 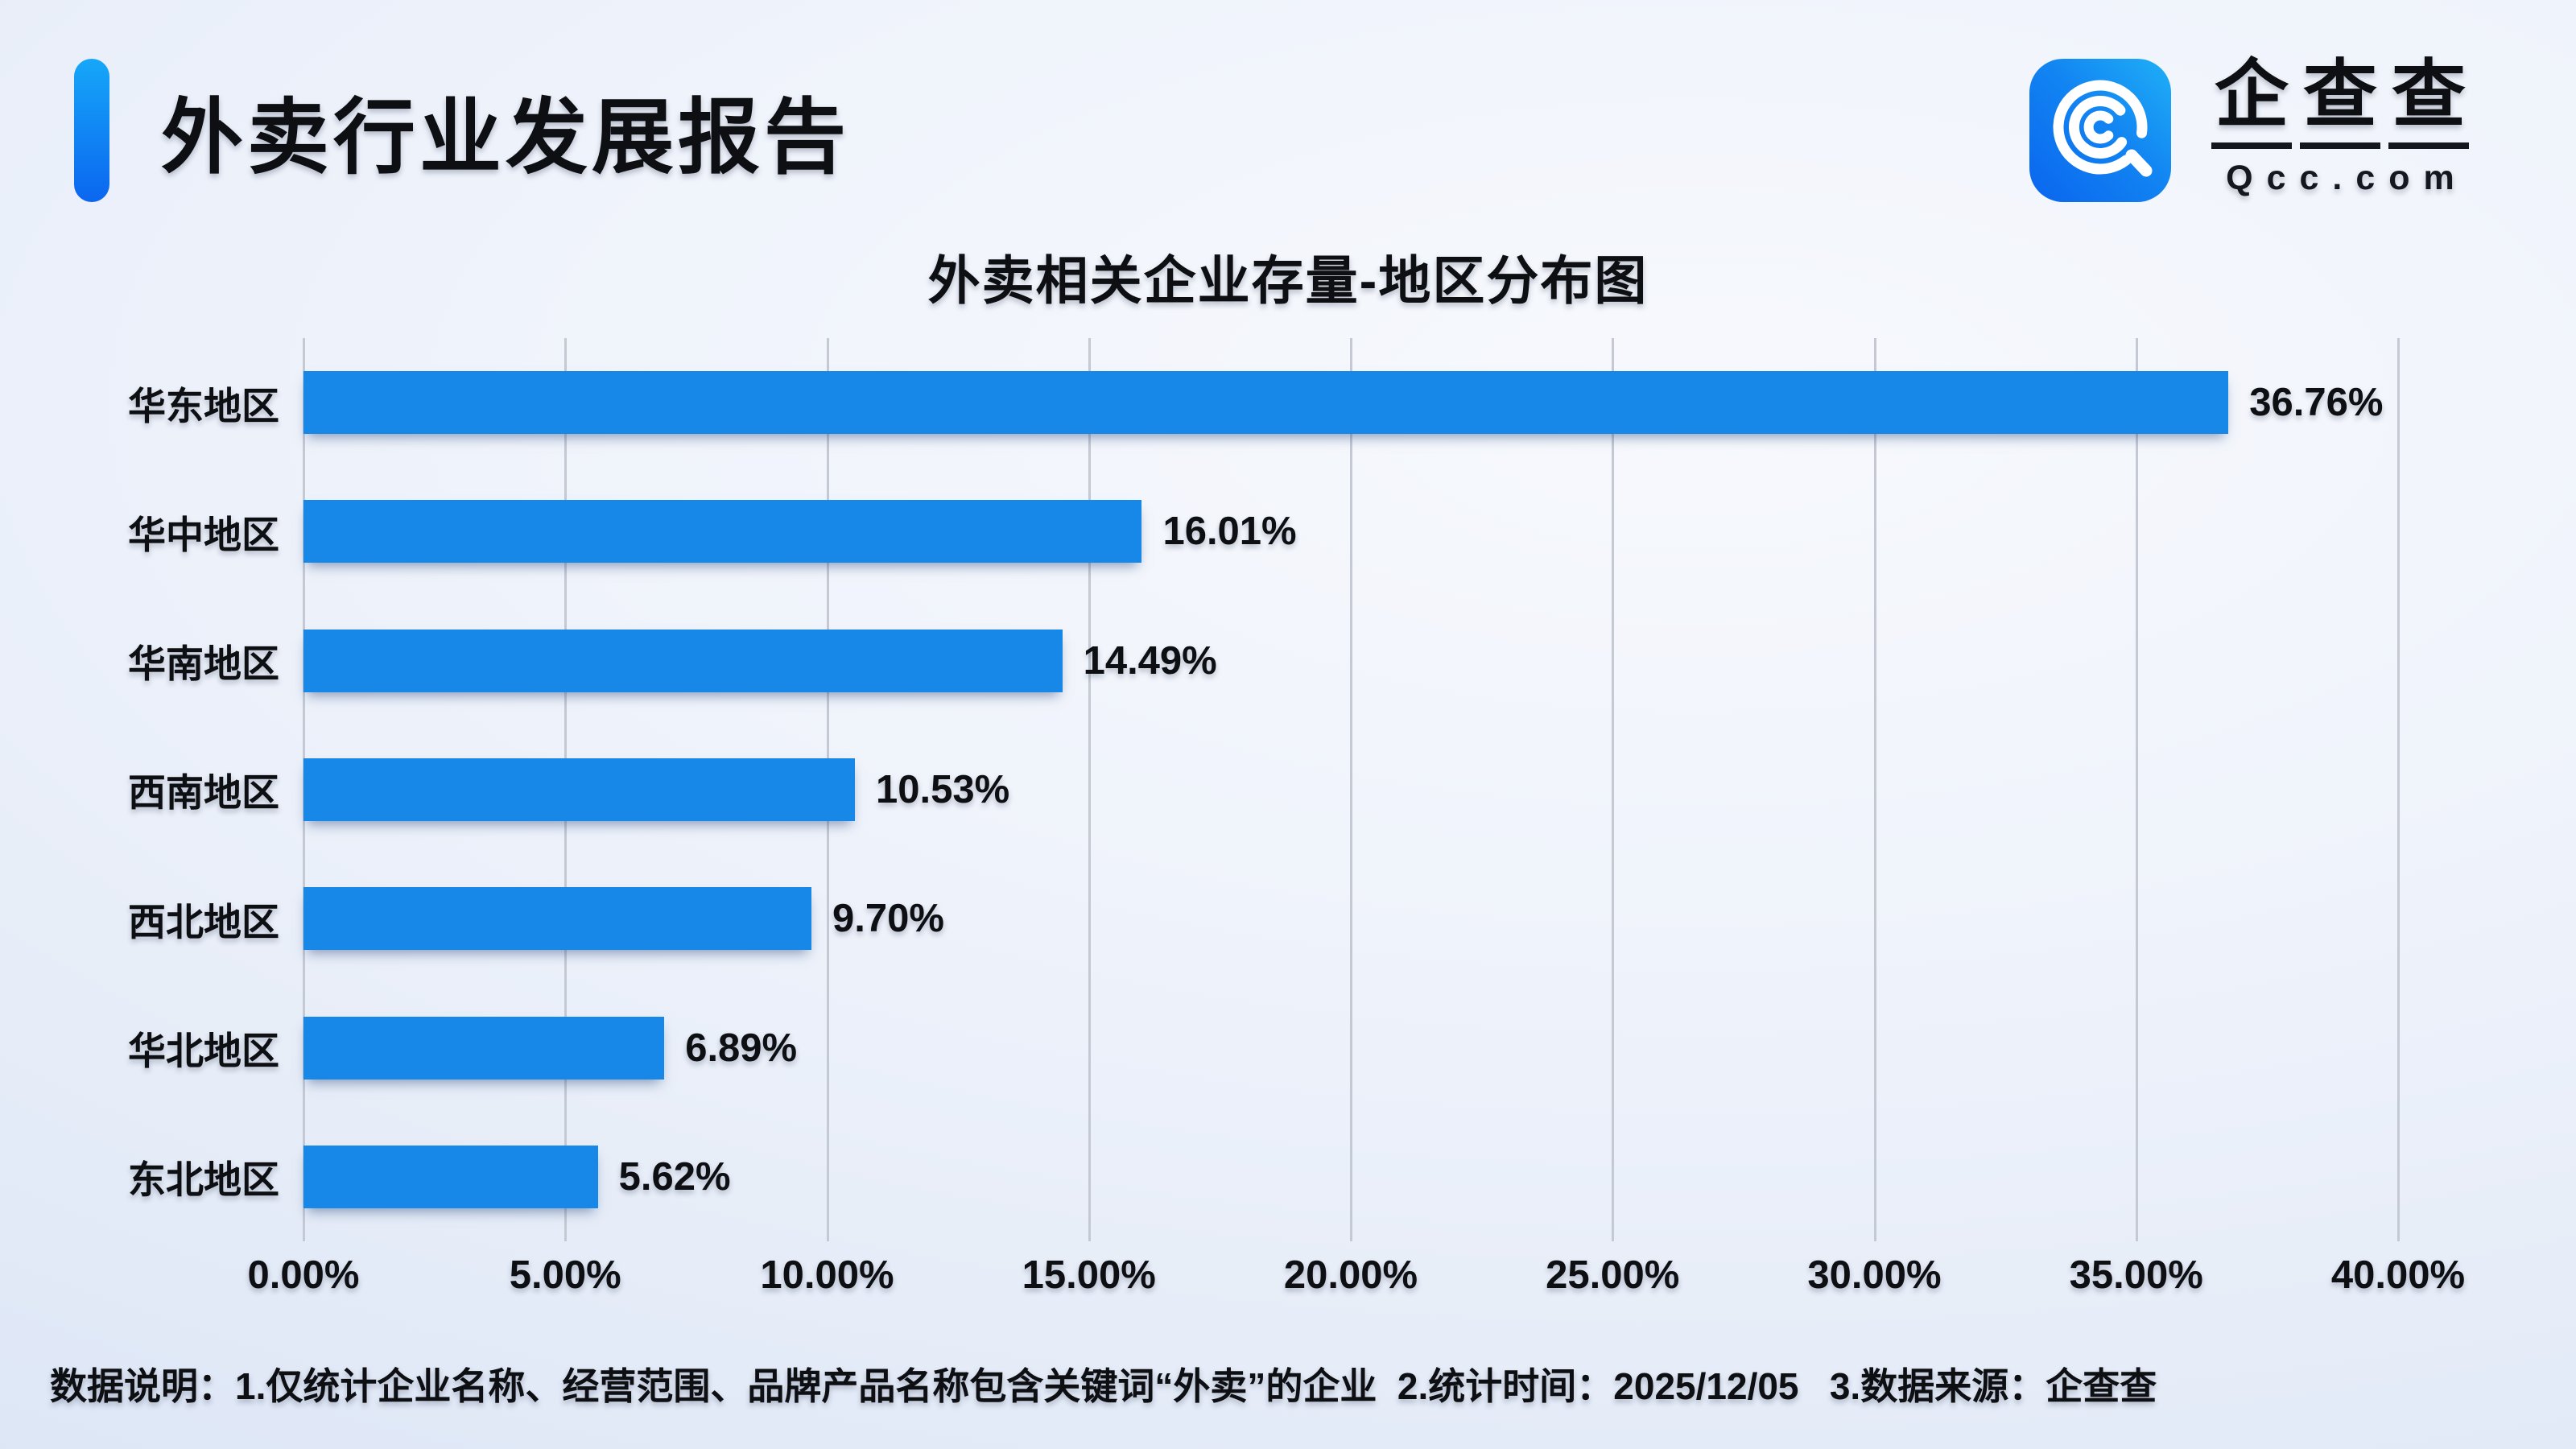 I want to click on bar-row: 华南地区 14.49%, so click(x=1263, y=661).